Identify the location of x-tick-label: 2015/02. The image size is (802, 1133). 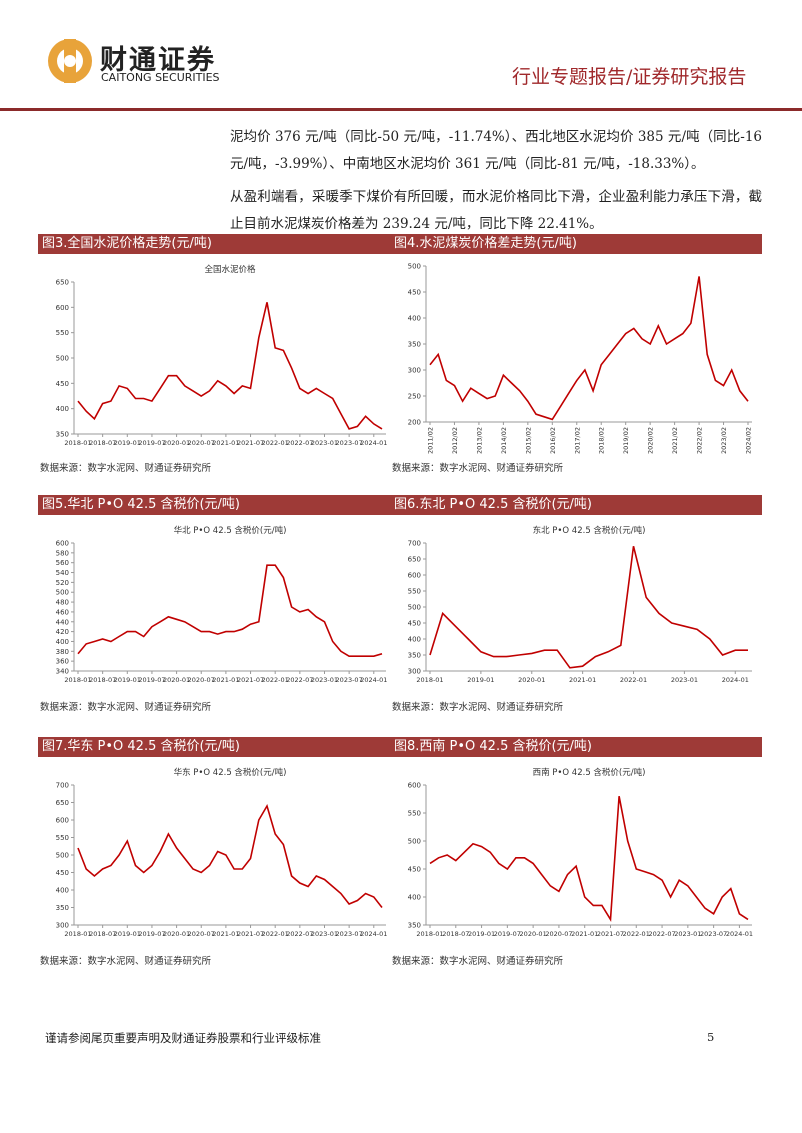
(528, 440).